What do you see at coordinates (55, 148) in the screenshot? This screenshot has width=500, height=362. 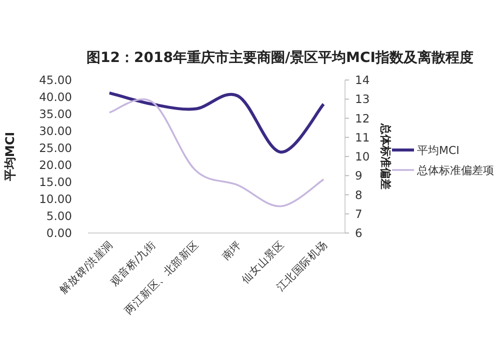 I see `y-tick-label: 25.00` at bounding box center [55, 148].